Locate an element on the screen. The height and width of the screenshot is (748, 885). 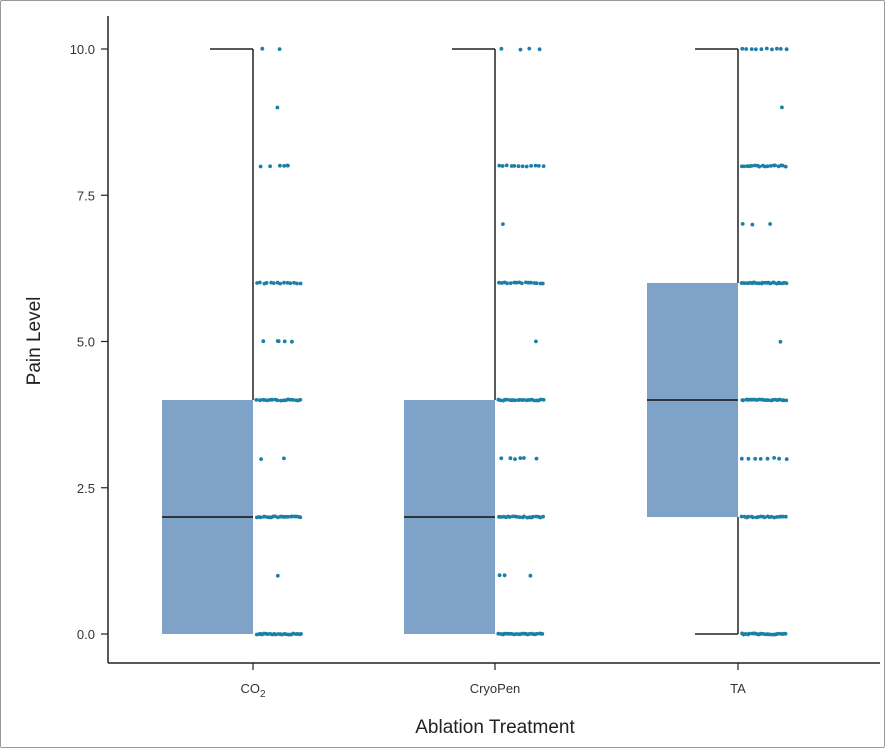
y-tick-label: 7.5 is located at coordinates (86, 195).